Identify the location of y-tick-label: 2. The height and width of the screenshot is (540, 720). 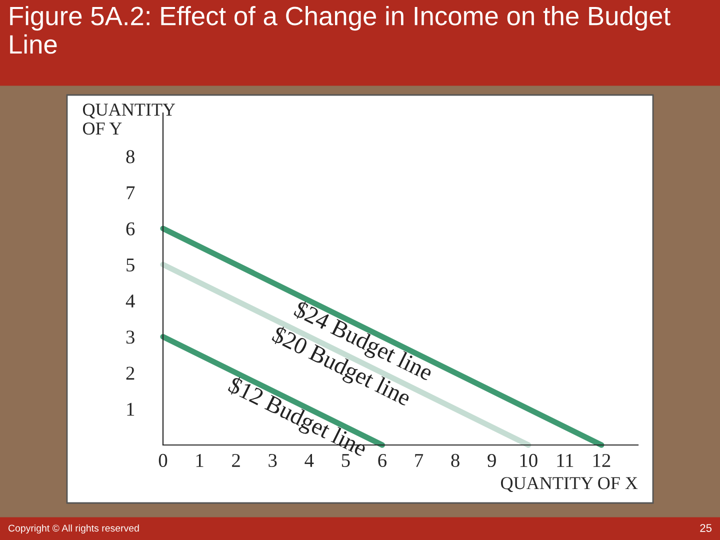
(130, 373).